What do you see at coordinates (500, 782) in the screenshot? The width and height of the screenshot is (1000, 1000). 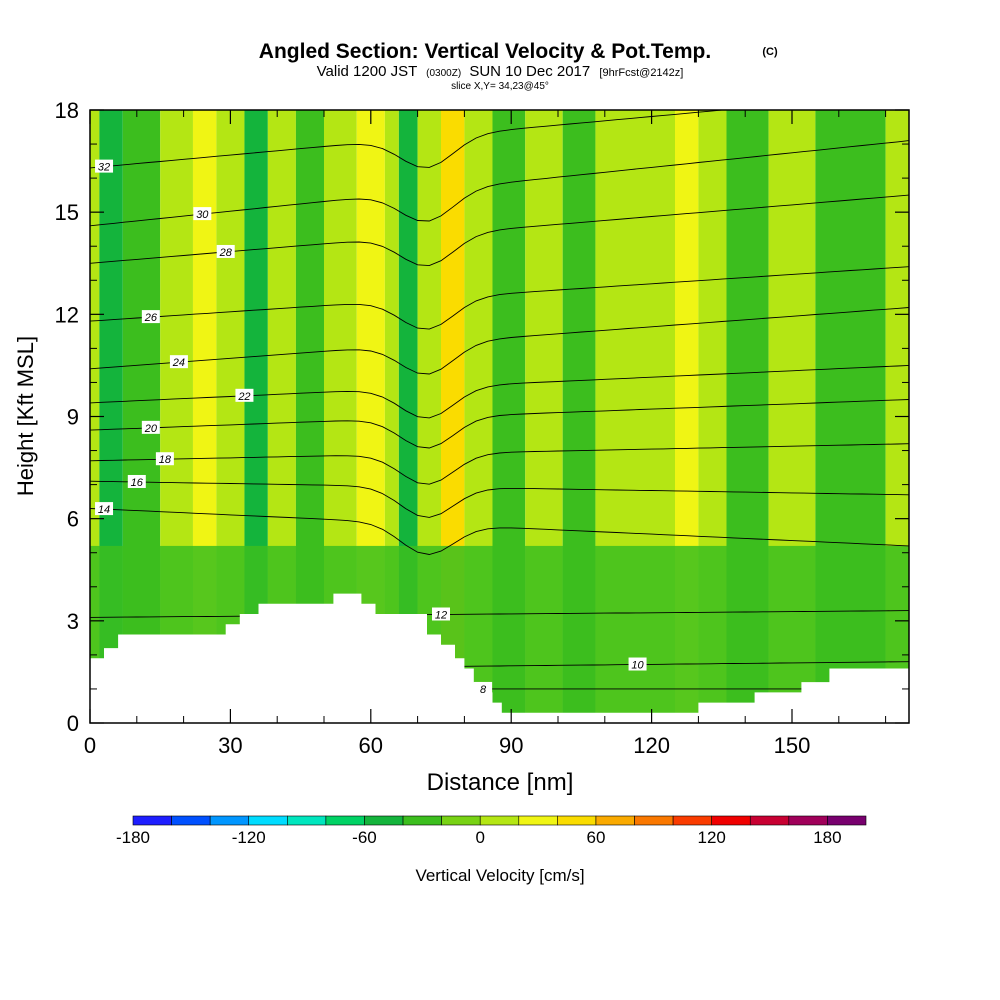 I see `x-axis-label: Distance [nm]` at bounding box center [500, 782].